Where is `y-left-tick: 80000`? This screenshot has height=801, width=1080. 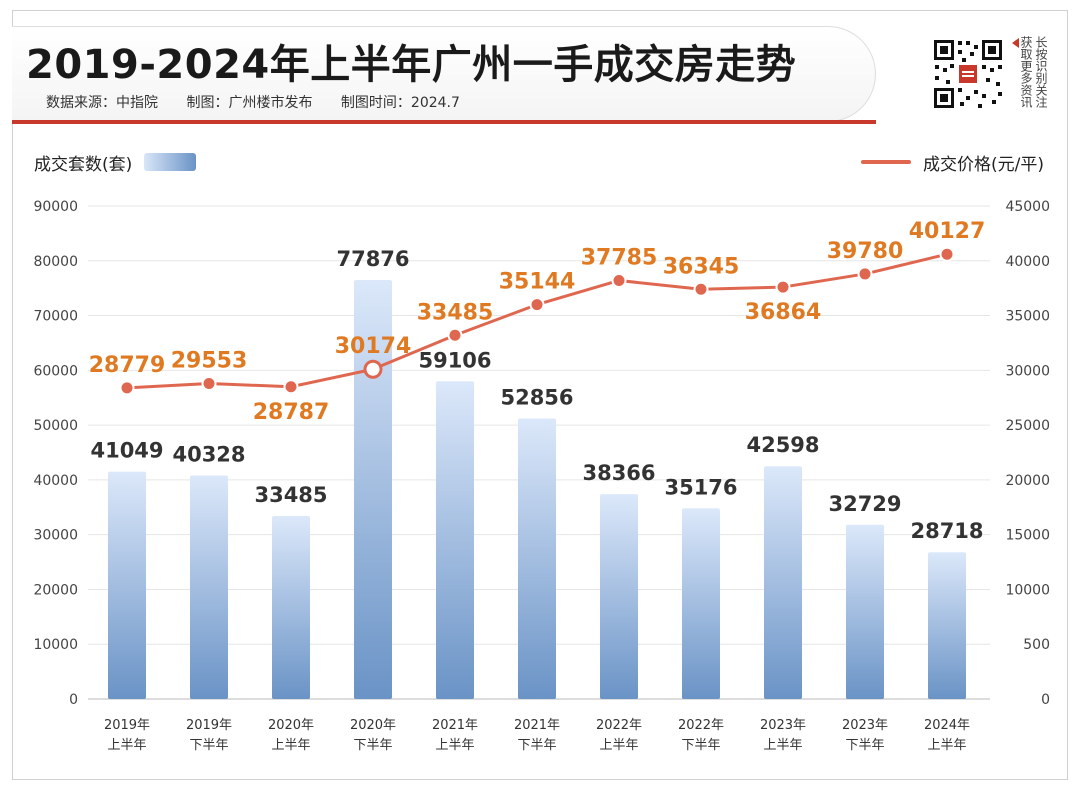
y-left-tick: 80000 is located at coordinates (55, 262).